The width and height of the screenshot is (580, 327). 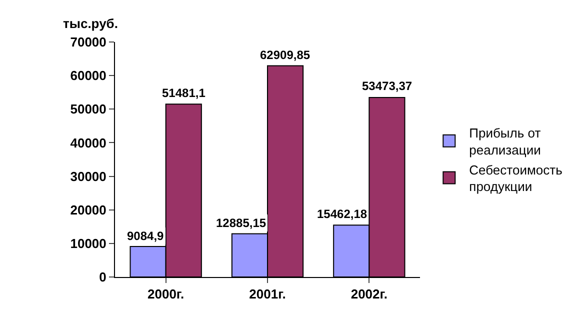 I want to click on data-label: 51481,1, so click(x=184, y=93).